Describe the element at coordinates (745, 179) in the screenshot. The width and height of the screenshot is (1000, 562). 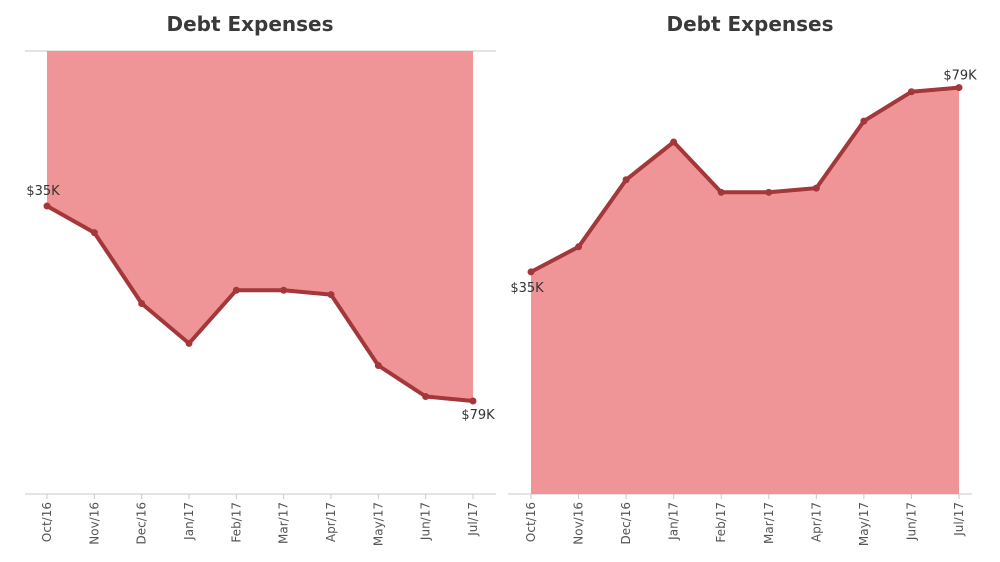
I see `series-line` at that location.